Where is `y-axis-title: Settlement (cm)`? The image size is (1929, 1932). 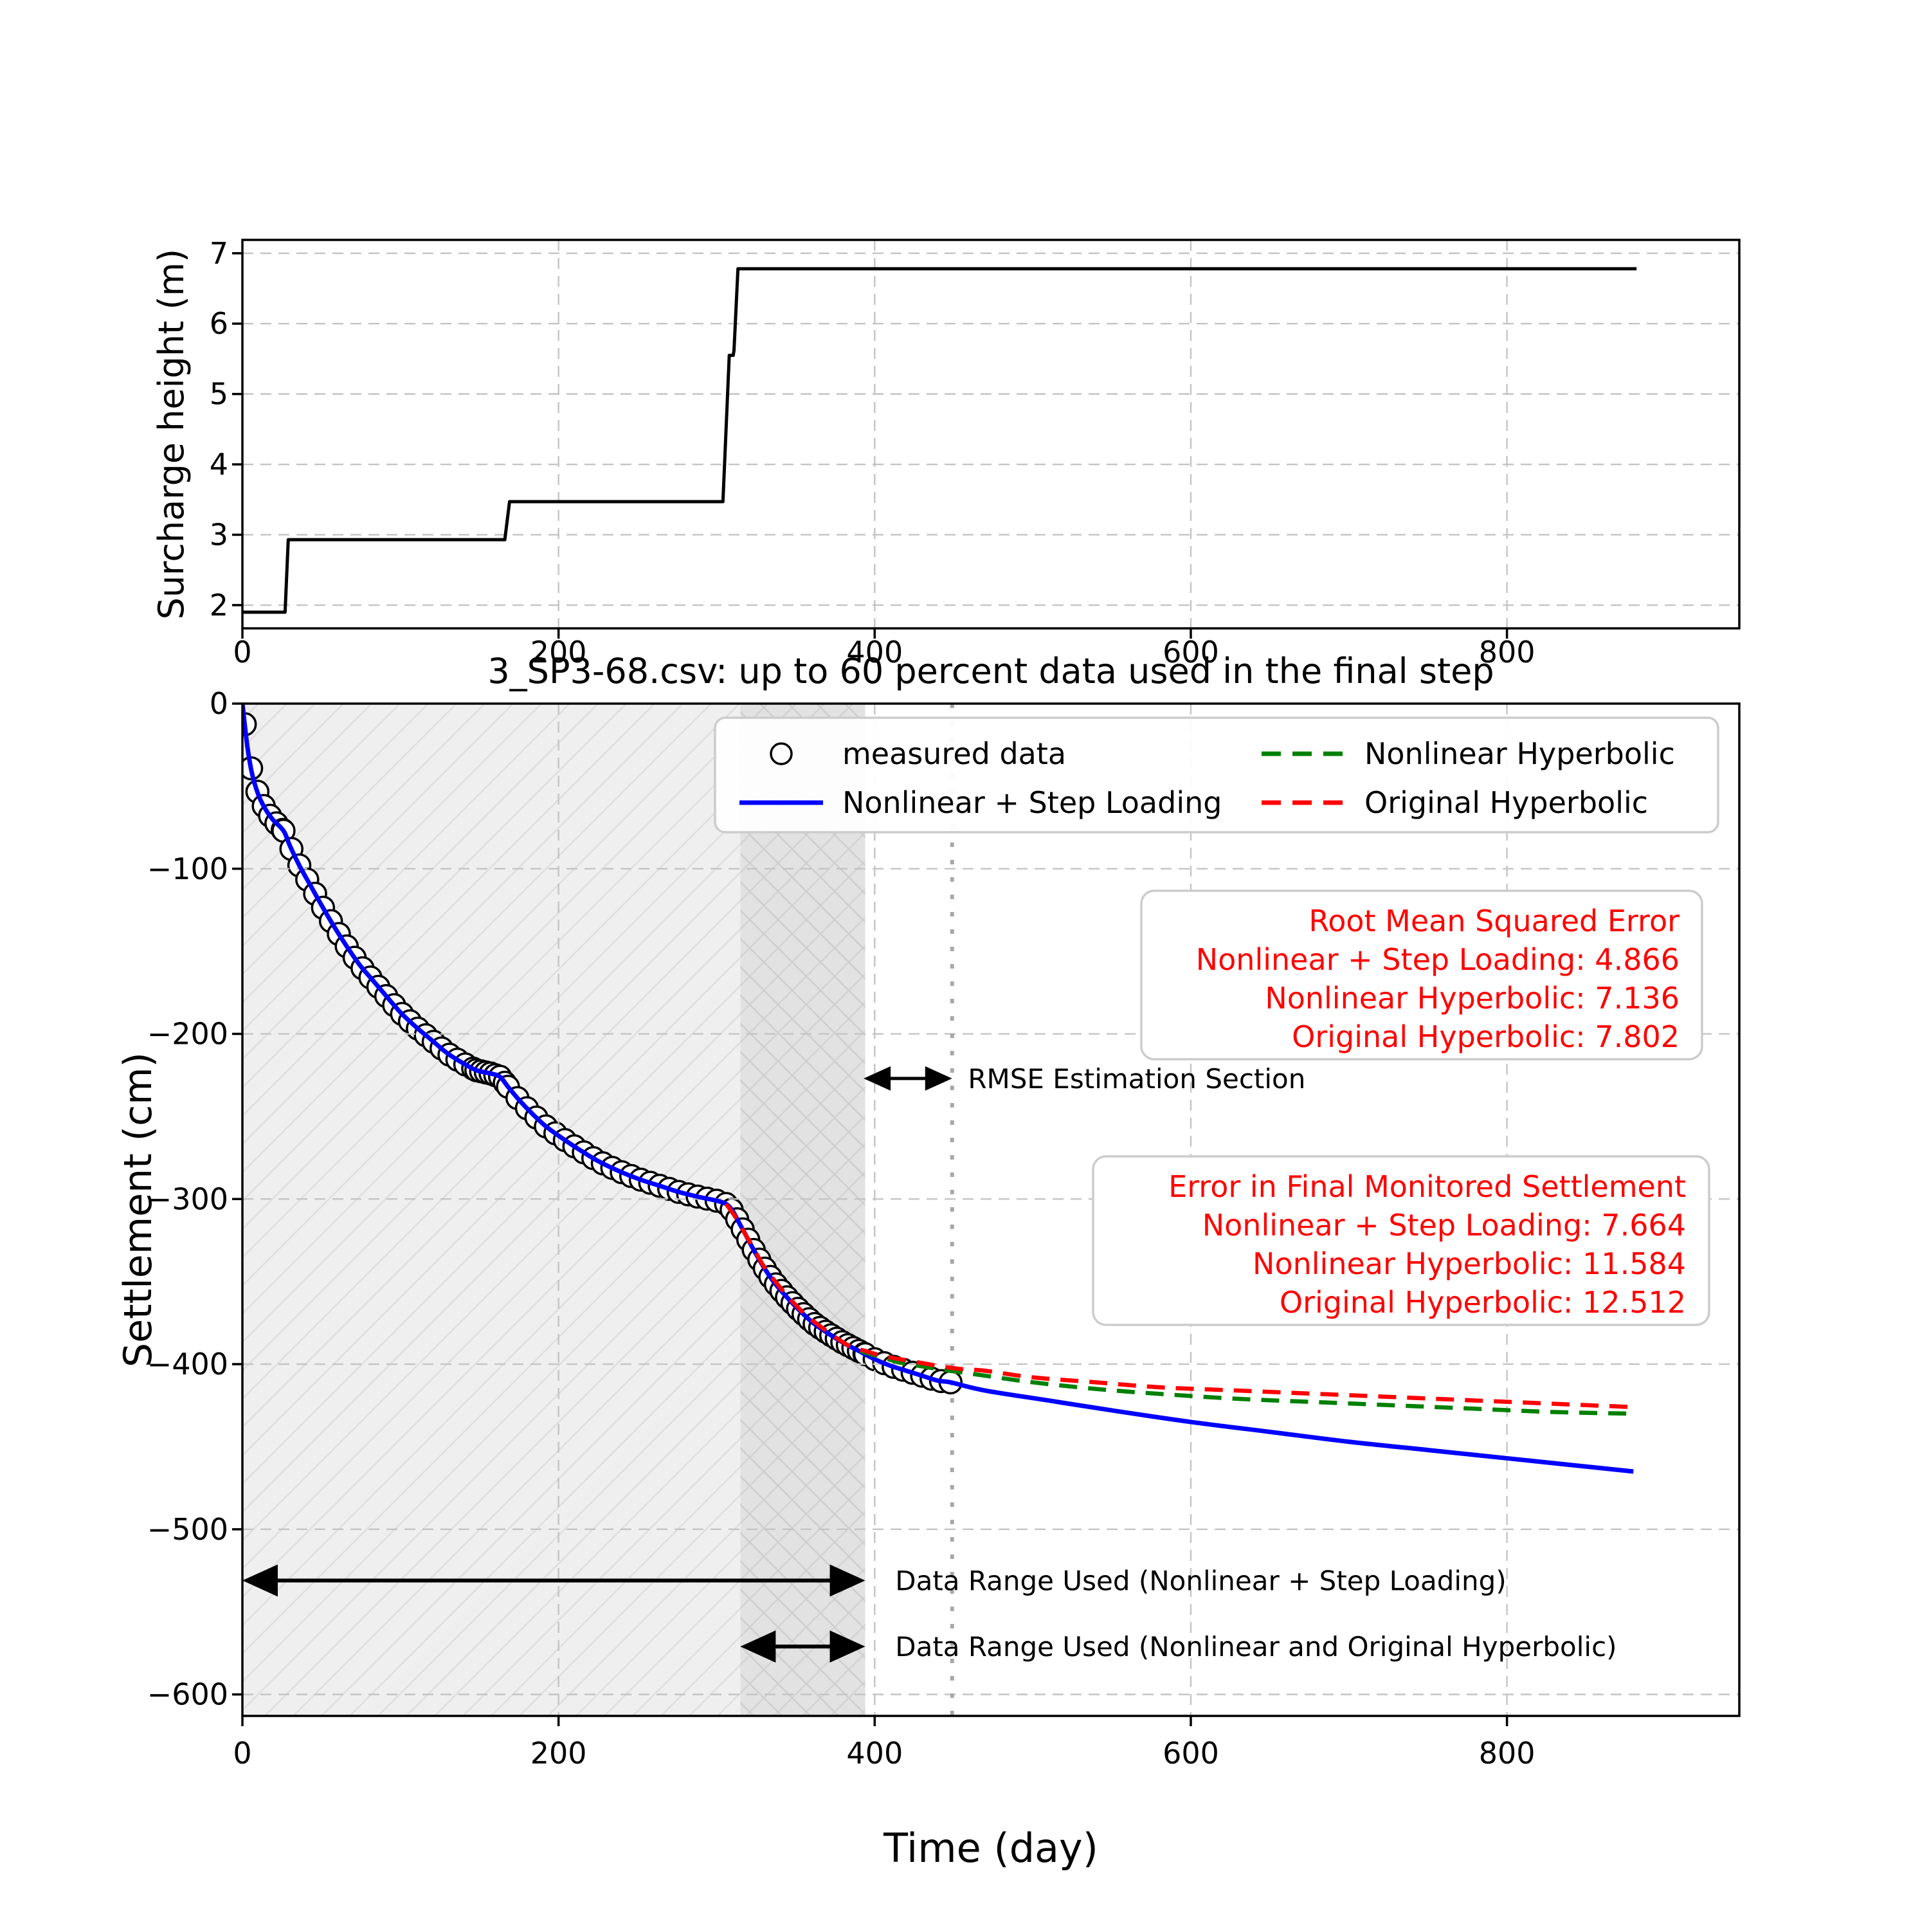
y-axis-title: Settlement (cm) is located at coordinates (138, 1209).